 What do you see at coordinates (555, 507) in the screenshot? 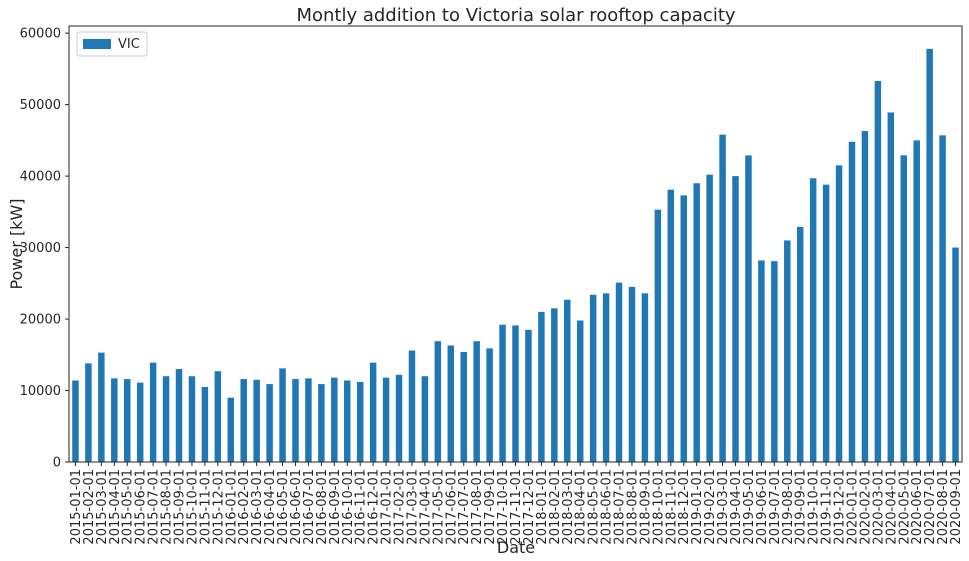
I see `x-tick-label: 2018-02-01` at bounding box center [555, 507].